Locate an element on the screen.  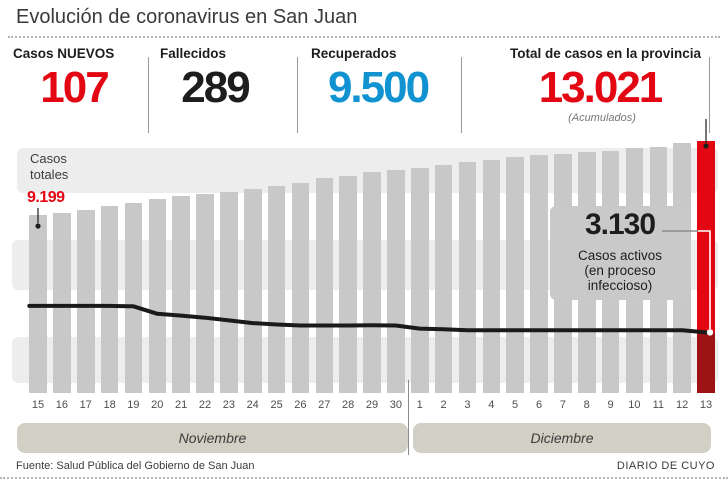
x-tick-label: 27 is located at coordinates (324, 405).